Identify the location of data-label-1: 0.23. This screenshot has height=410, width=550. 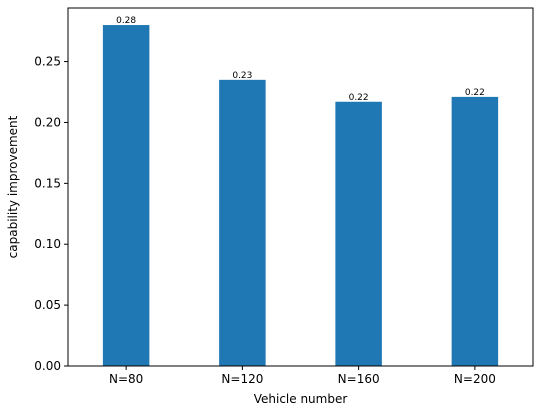
(242, 76).